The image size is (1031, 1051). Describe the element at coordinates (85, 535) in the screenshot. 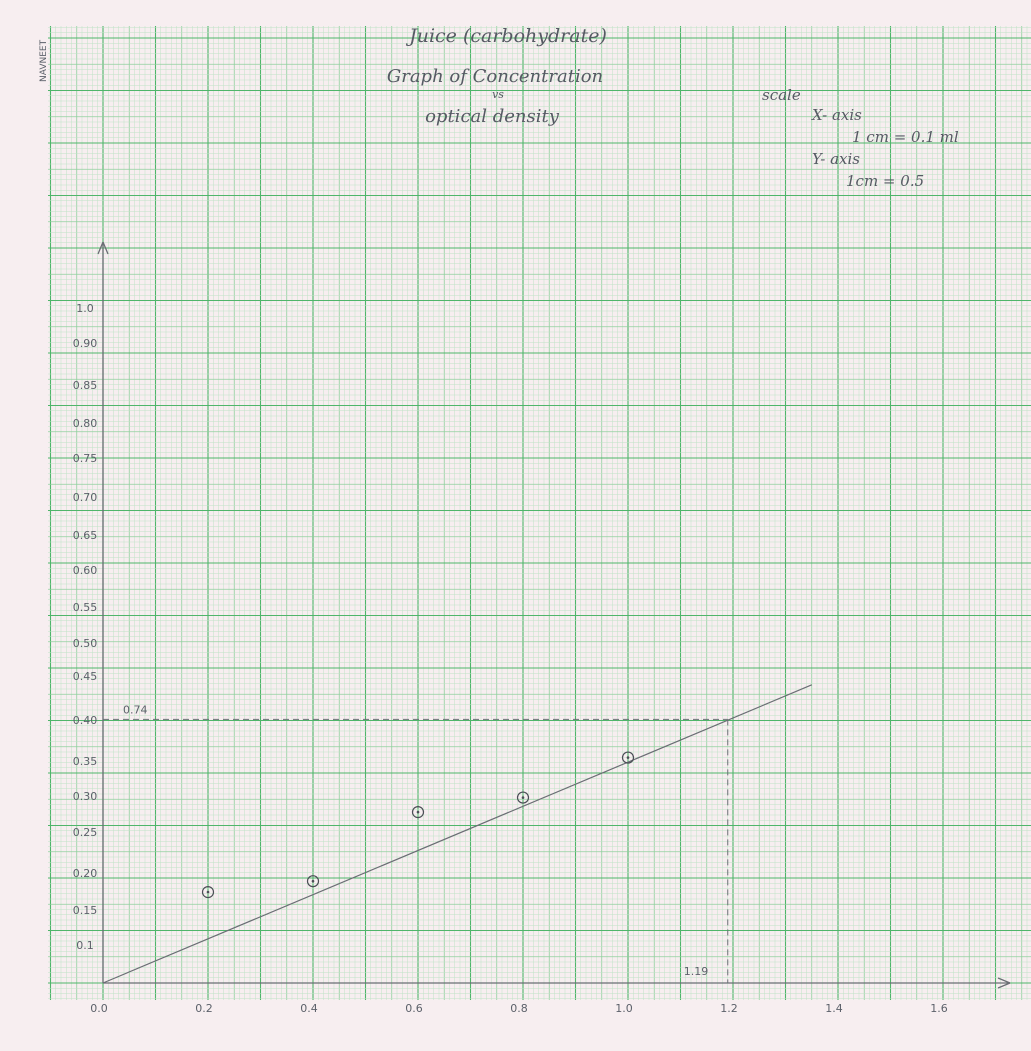

I see `y-tick-label: 0.65` at that location.